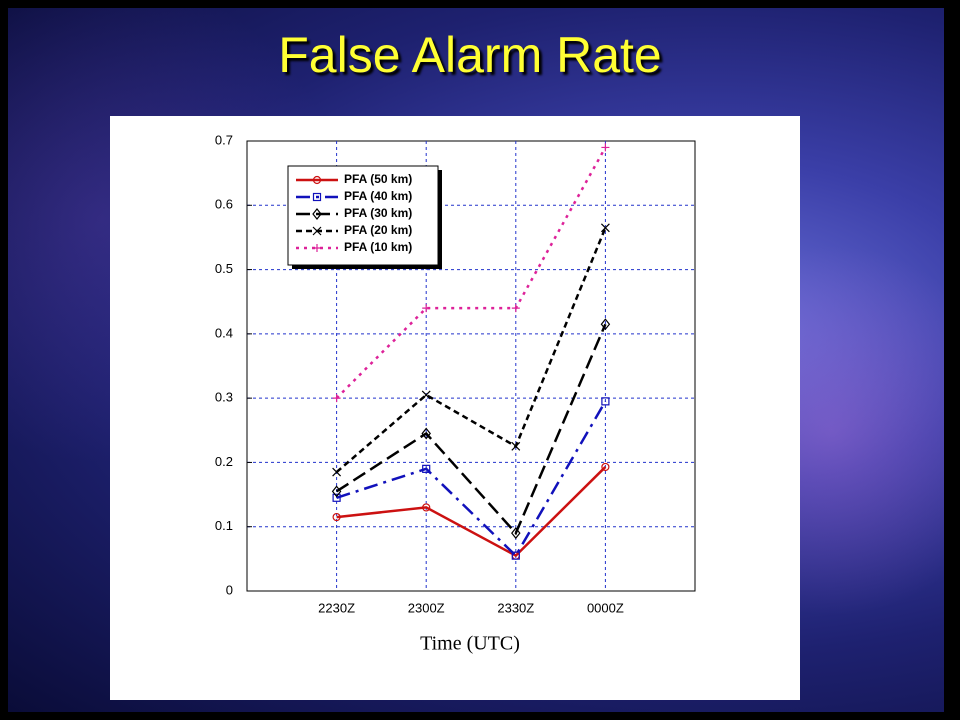 This screenshot has height=720, width=960. I want to click on legend-label: PFA (20 km), so click(378, 230).